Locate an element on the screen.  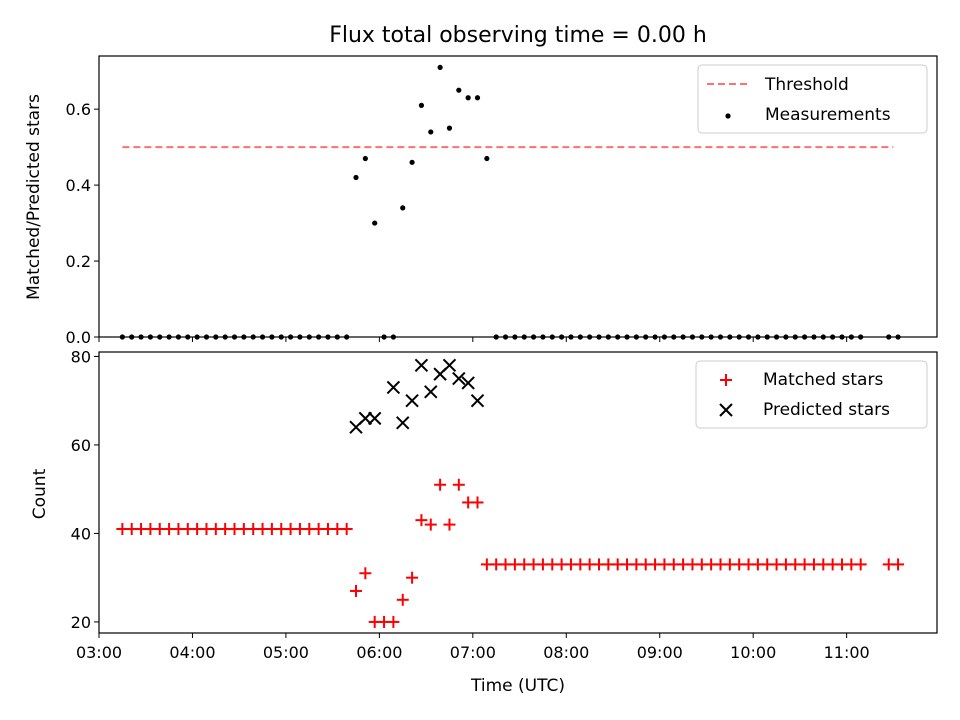
top-legend: Threshold Measurements is located at coordinates (812, 99).